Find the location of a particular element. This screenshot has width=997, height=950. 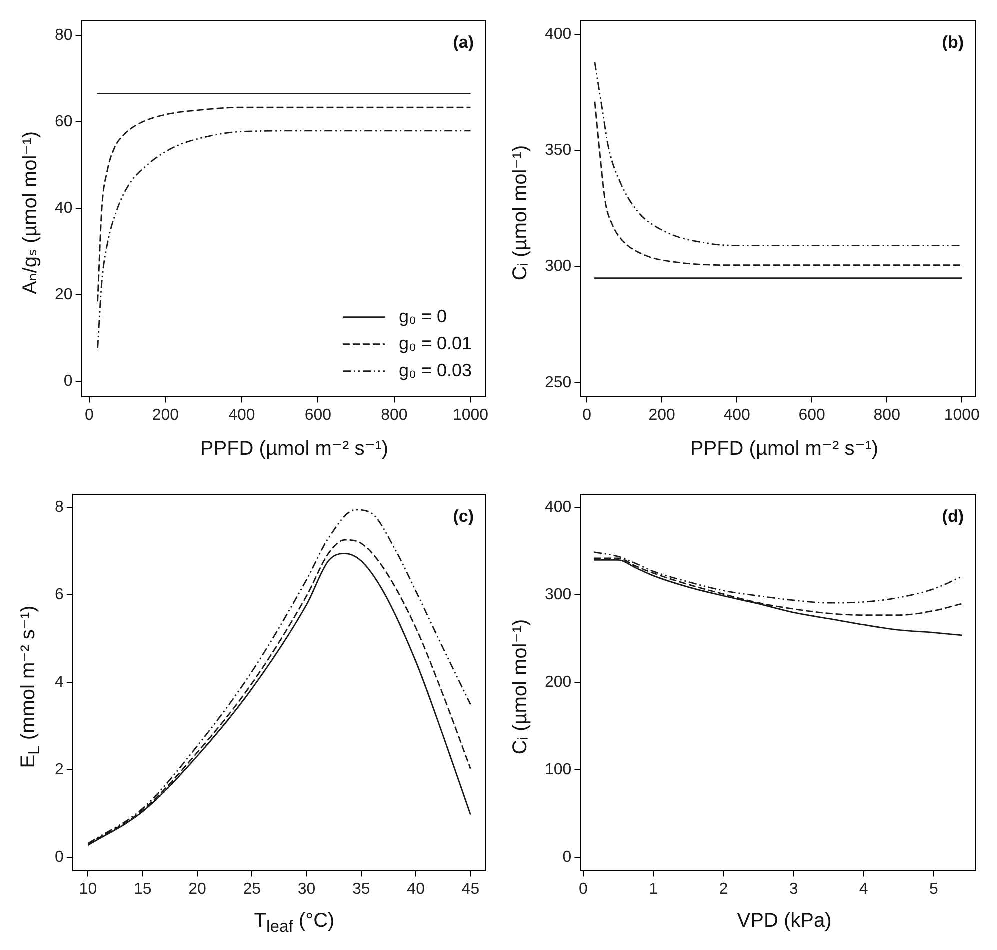

x-tick-label: 4 is located at coordinates (863, 889).